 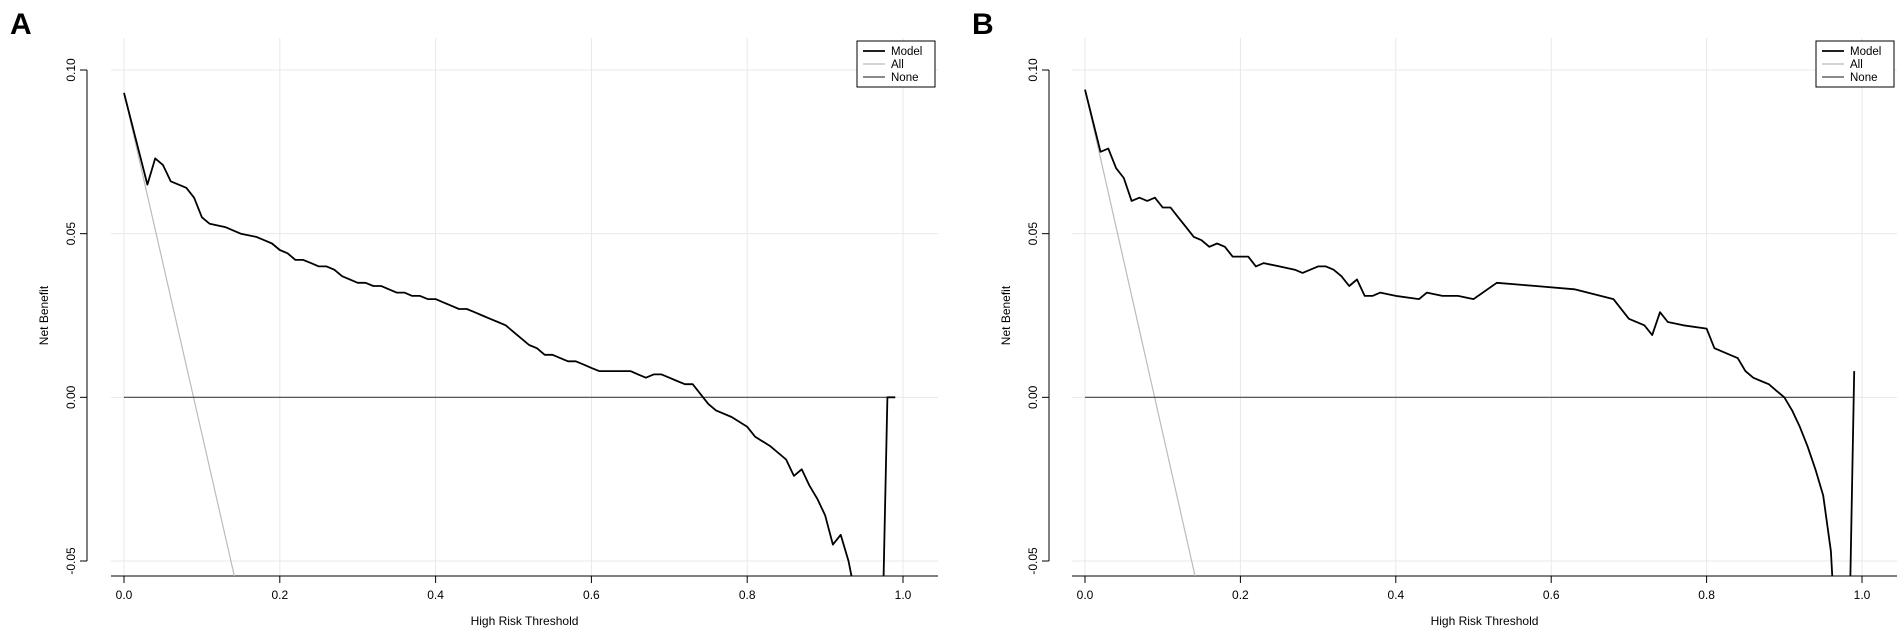 I want to click on panel-letter: A, so click(x=21, y=24).